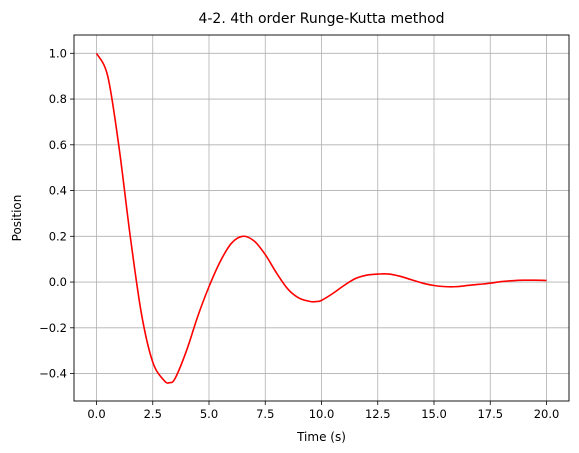 Image resolution: width=579 pixels, height=453 pixels. What do you see at coordinates (265, 414) in the screenshot?
I see `x-tick-label: 7.5` at bounding box center [265, 414].